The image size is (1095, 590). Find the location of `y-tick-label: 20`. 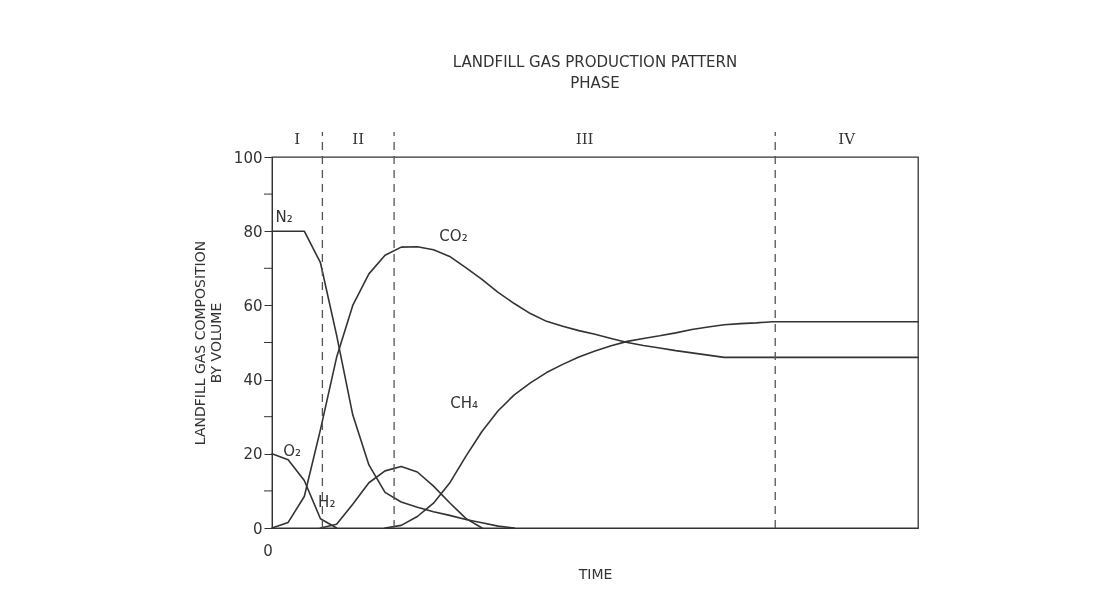

y-tick-label: 20 is located at coordinates (253, 454).